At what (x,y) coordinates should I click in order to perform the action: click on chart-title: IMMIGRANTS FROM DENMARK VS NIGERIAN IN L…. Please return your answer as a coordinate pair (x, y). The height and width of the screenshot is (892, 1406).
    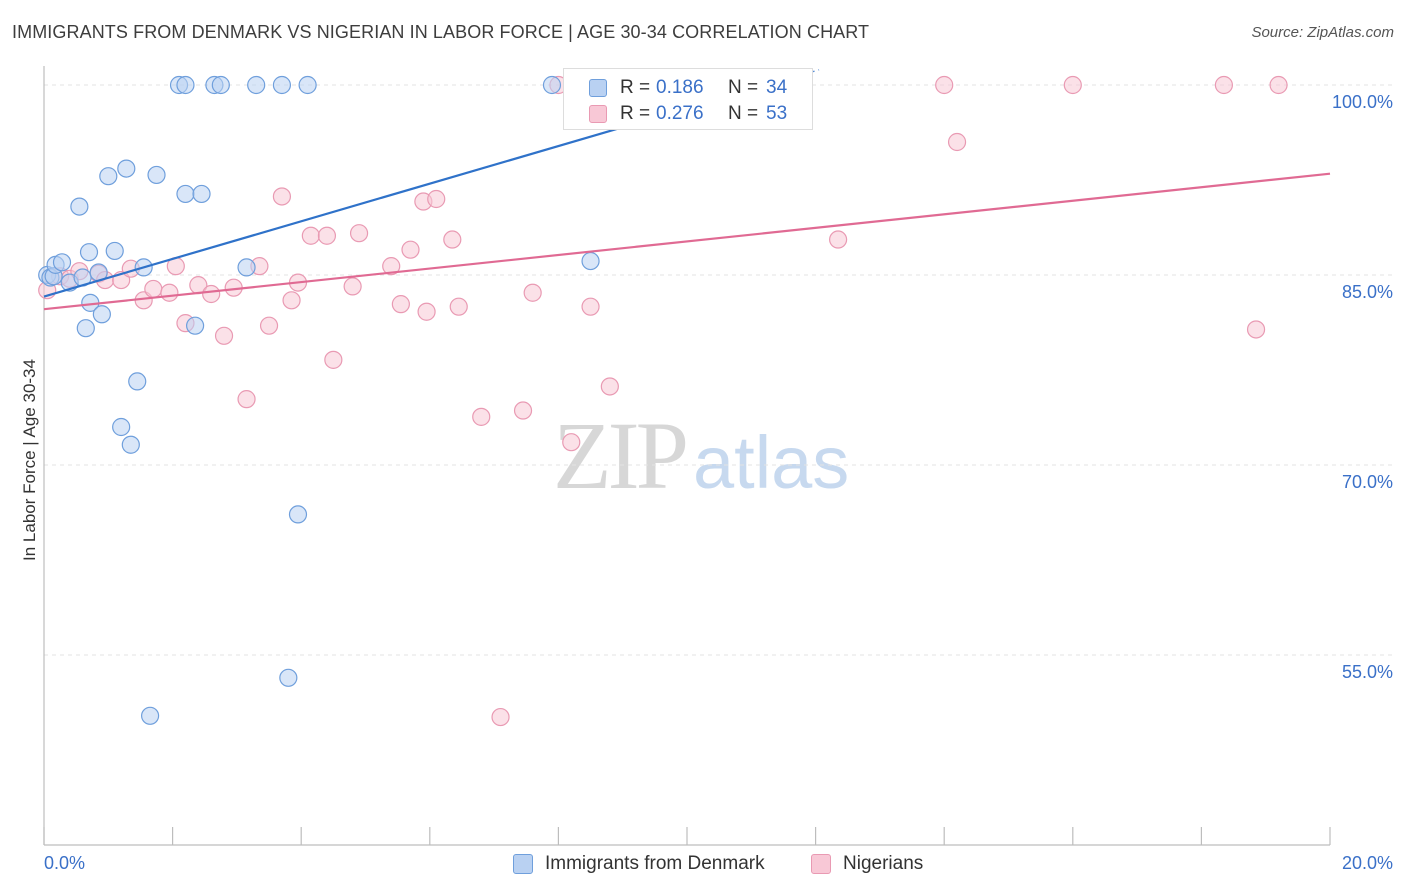
    Looking at the image, I should click on (441, 32).